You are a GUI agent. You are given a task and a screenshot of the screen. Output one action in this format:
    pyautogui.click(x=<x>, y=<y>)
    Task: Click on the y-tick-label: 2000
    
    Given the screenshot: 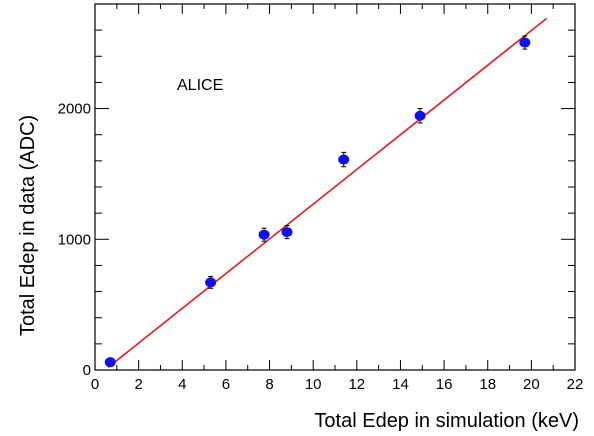 What is the action you would take?
    pyautogui.click(x=74, y=109)
    